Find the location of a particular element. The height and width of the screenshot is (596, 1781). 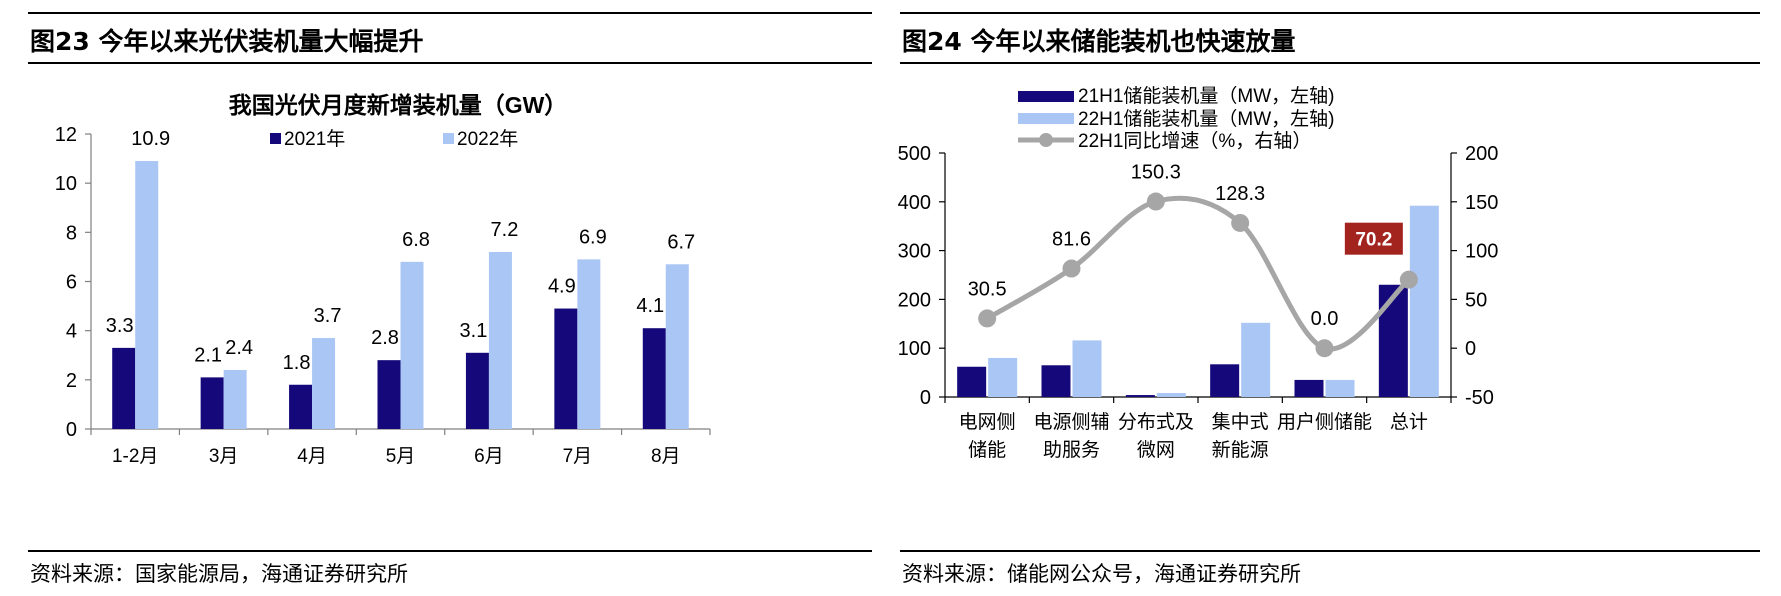

growth-rate-label: 150.3 is located at coordinates (1156, 173).